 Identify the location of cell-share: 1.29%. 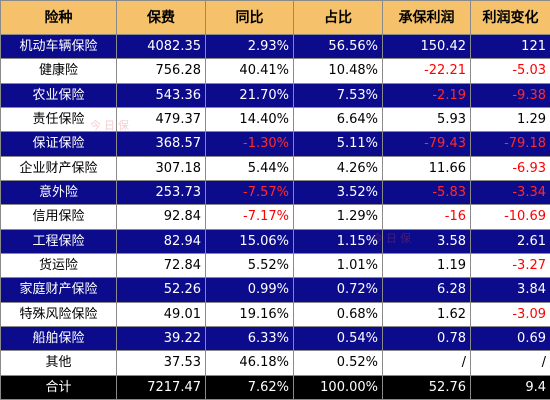
(338, 217).